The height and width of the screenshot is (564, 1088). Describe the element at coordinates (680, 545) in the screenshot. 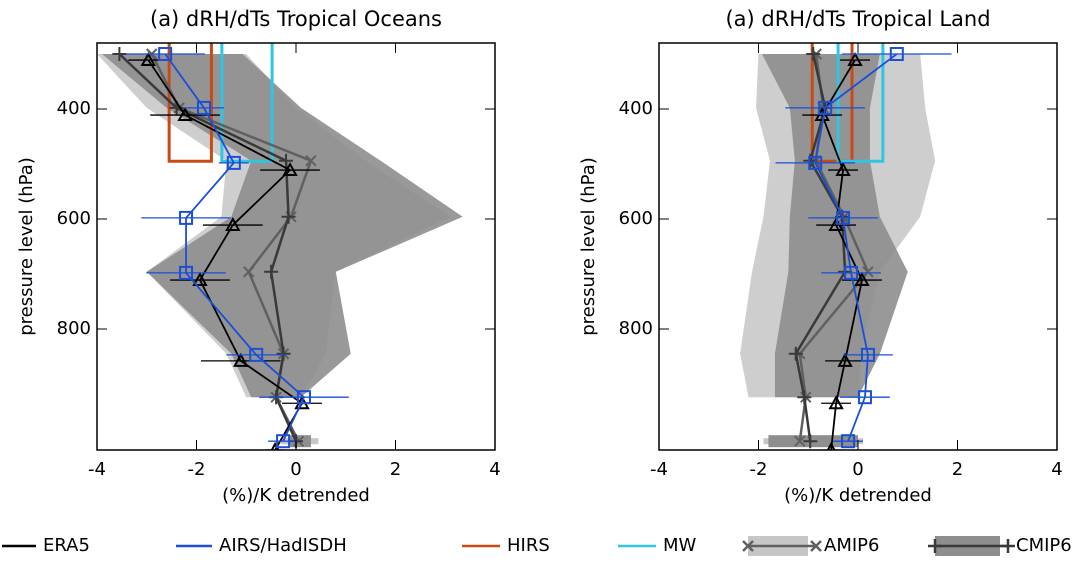

I see `legend-label: MW` at that location.